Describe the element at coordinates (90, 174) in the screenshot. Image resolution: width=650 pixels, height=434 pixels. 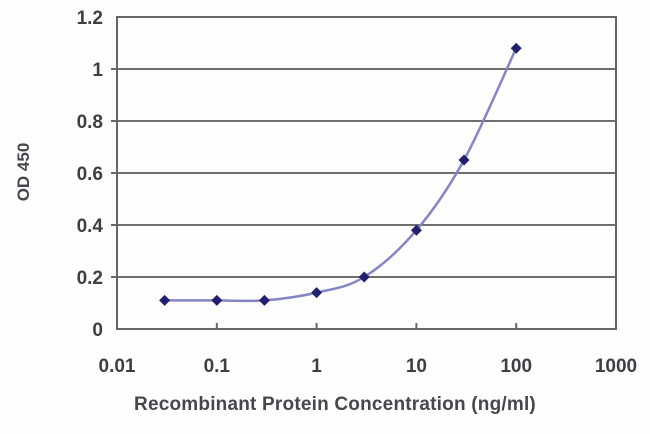
I see `y-tick-label: 0.6` at that location.